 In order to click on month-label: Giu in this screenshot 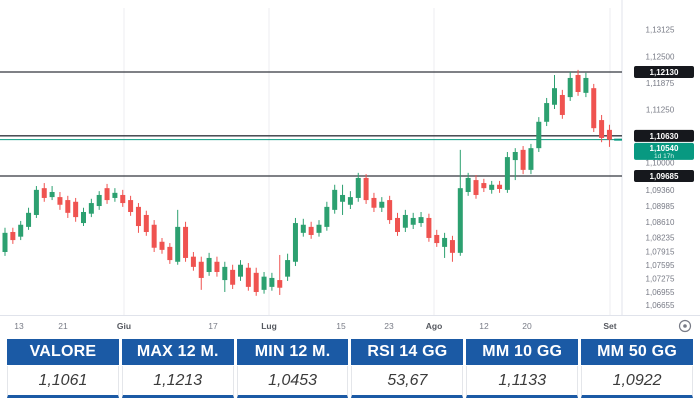, I will do `click(124, 326)`.